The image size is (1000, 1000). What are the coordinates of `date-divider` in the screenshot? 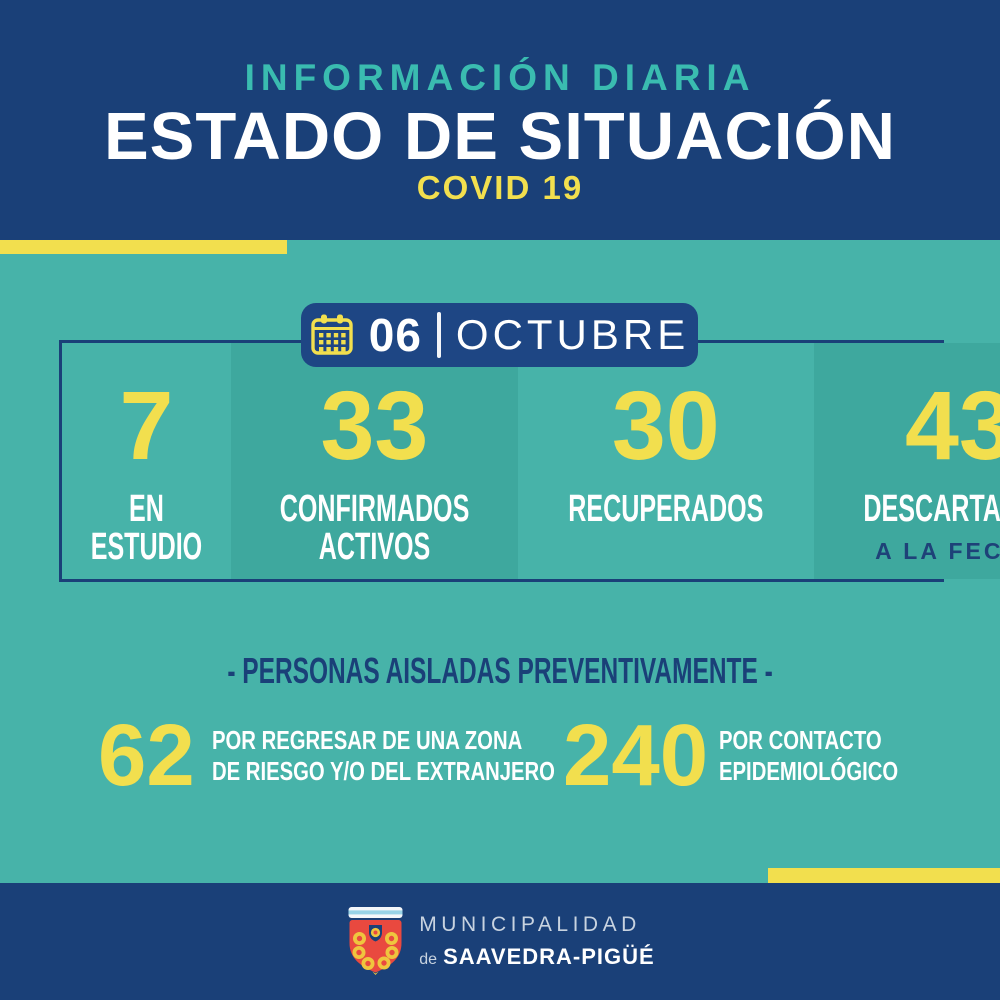 It's located at (438, 335).